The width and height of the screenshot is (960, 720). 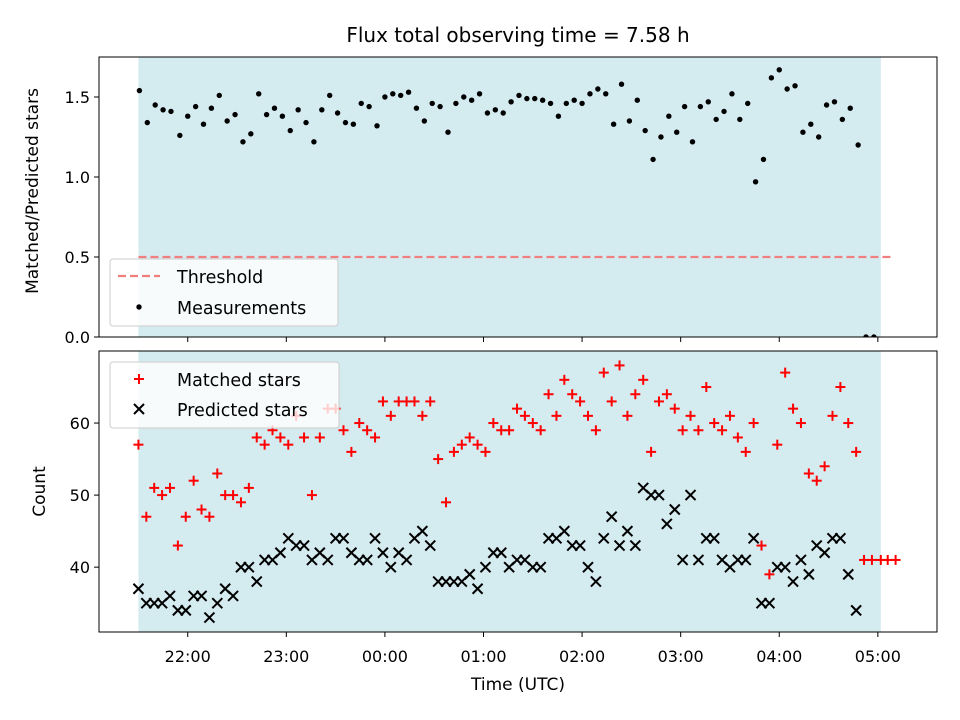 I want to click on bottom-legend-box, so click(x=224, y=395).